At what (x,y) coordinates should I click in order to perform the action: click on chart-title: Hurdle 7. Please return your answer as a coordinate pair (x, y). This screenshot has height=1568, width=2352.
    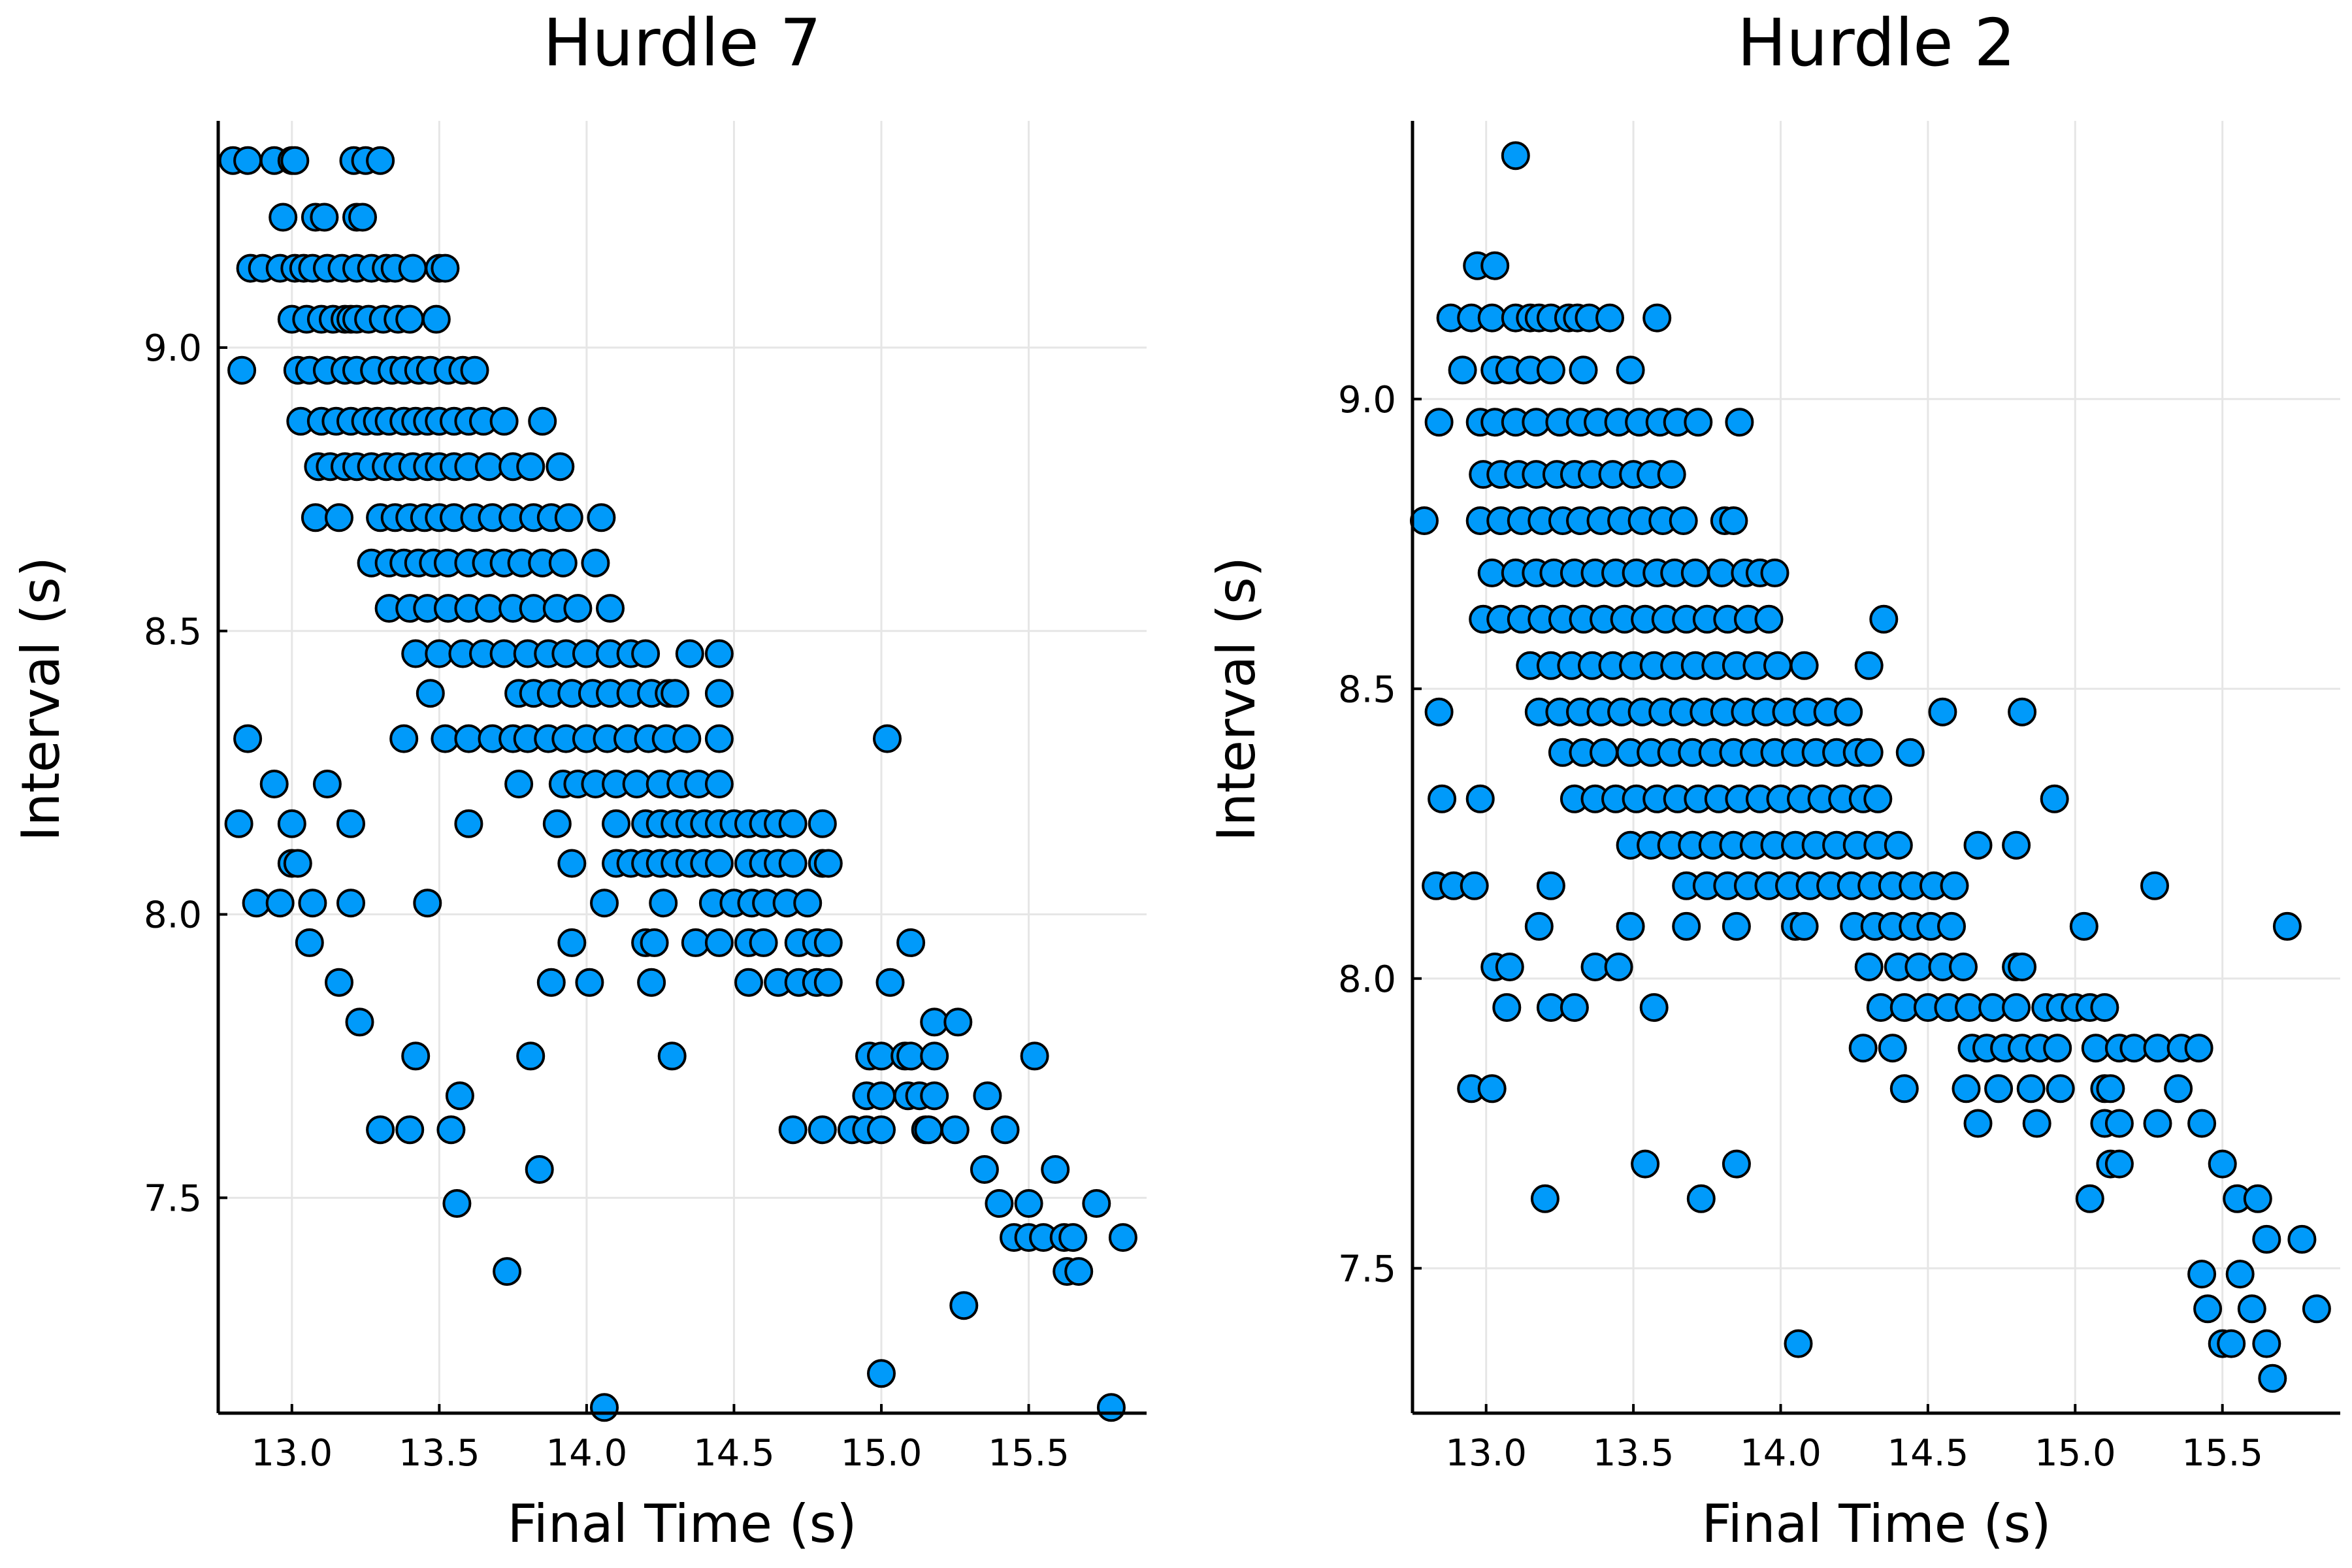
    Looking at the image, I should click on (682, 43).